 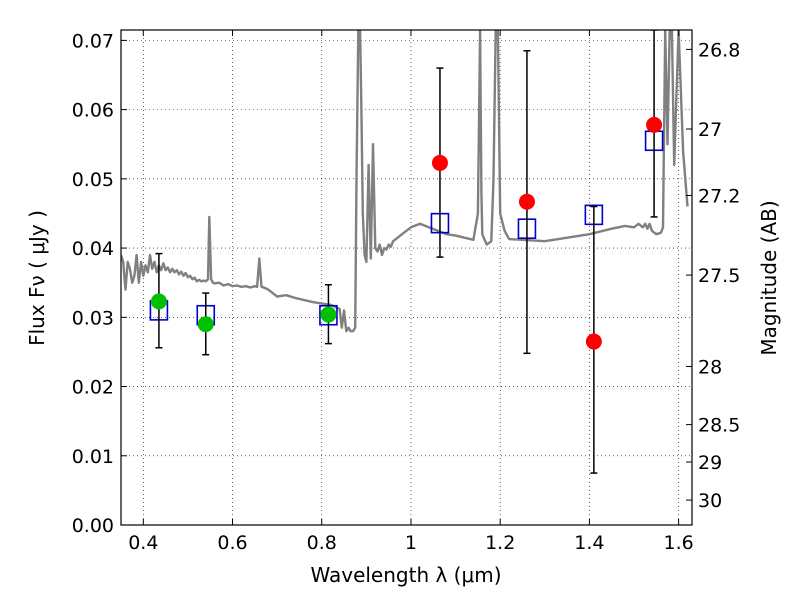 What do you see at coordinates (679, 543) in the screenshot?
I see `x-tick-label: 1.6` at bounding box center [679, 543].